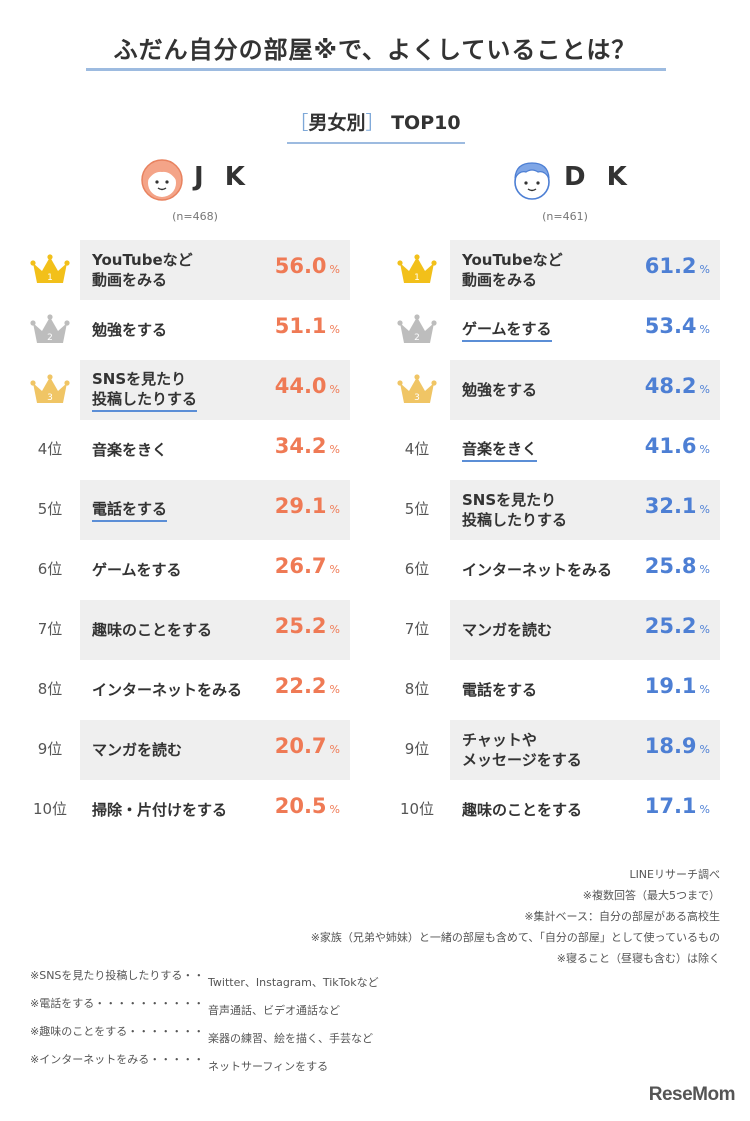  Describe the element at coordinates (622, 916) in the screenshot. I see `survey-note: ※集計ベース：自分の部屋がある高校生` at that location.